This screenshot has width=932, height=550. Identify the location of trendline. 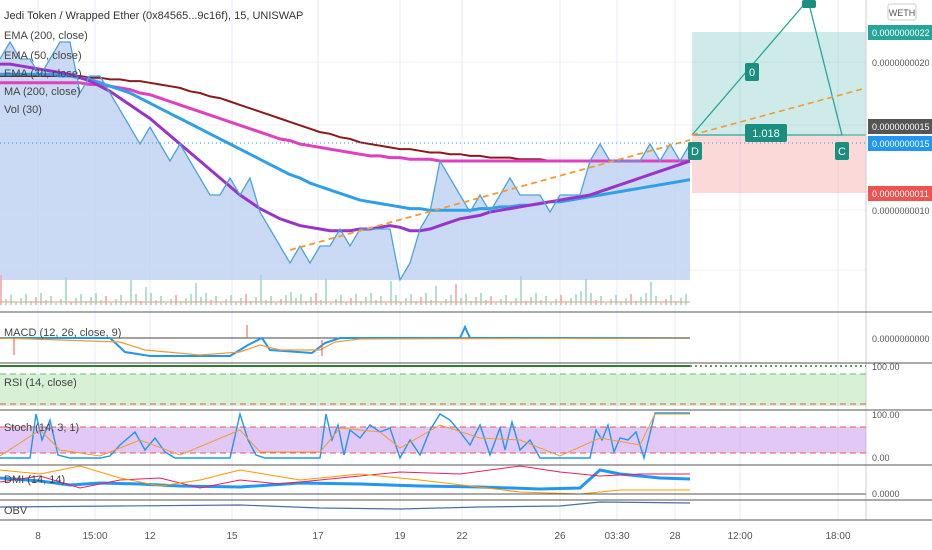
(490, 195).